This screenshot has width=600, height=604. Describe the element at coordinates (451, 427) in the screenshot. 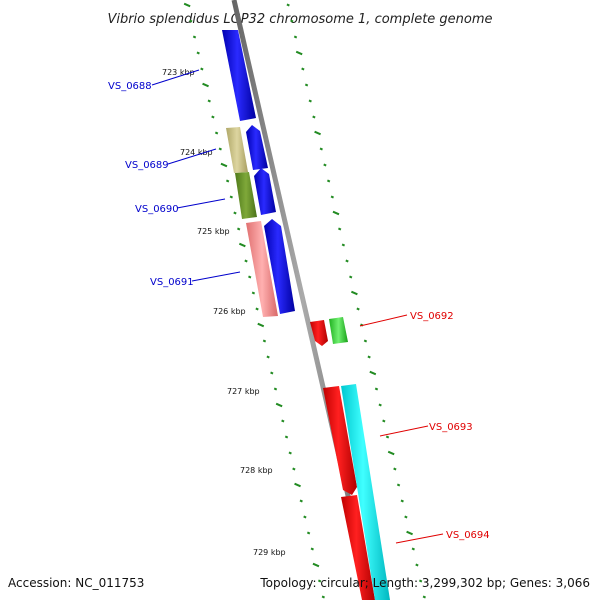

I see `gene-label-vs0693: VS_0693` at that location.